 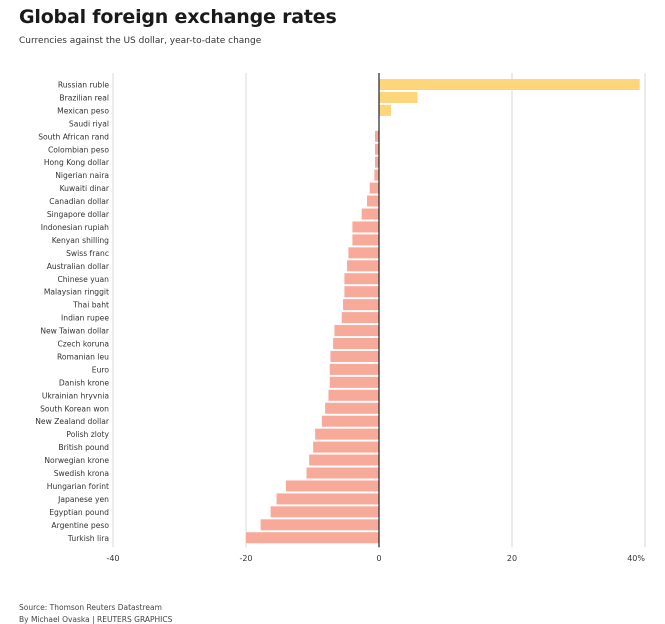 I want to click on chart-title: Global foreign exchange rates, so click(x=178, y=17).